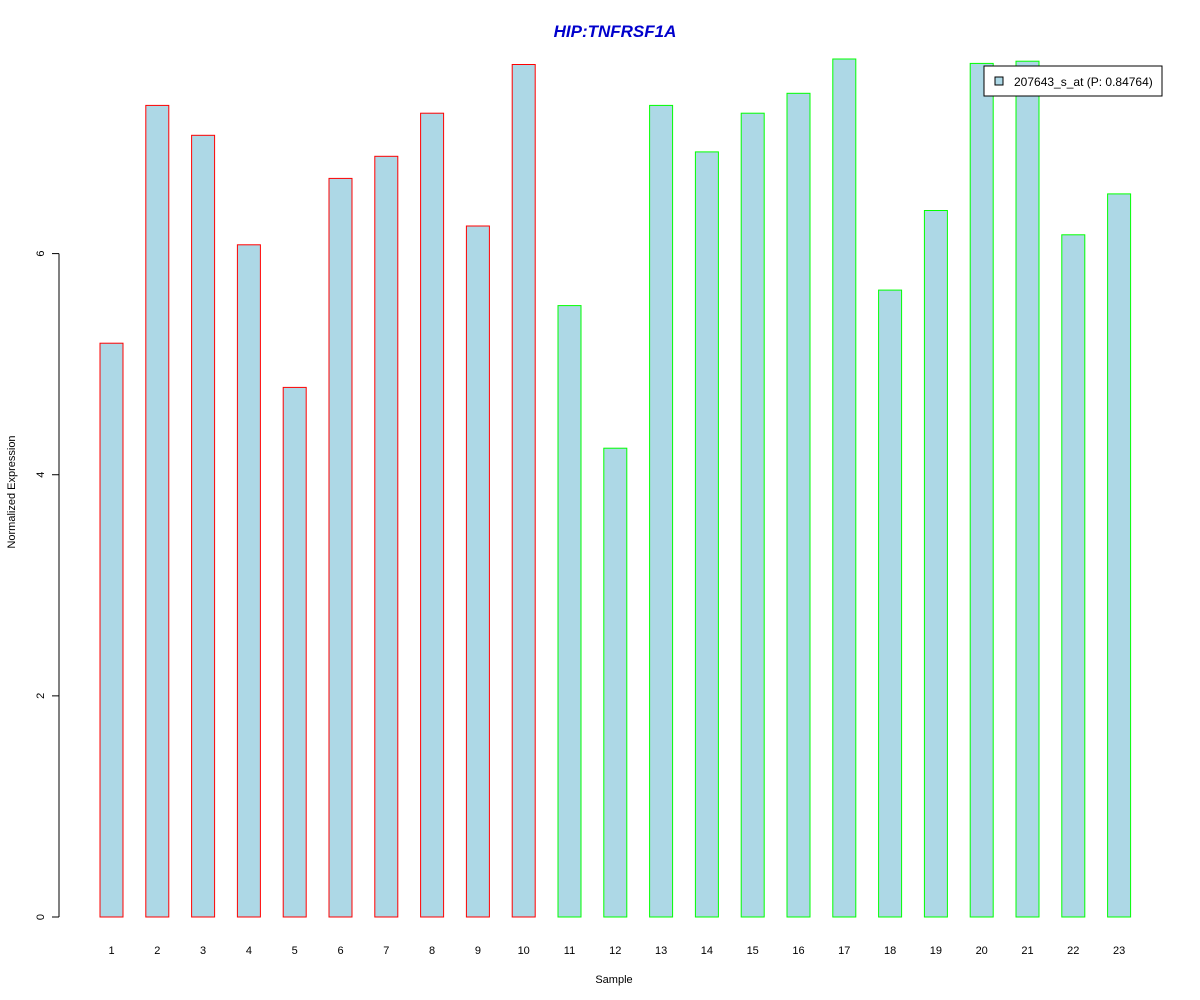 The image size is (1200, 1000). I want to click on x-tick-label: 17, so click(844, 951).